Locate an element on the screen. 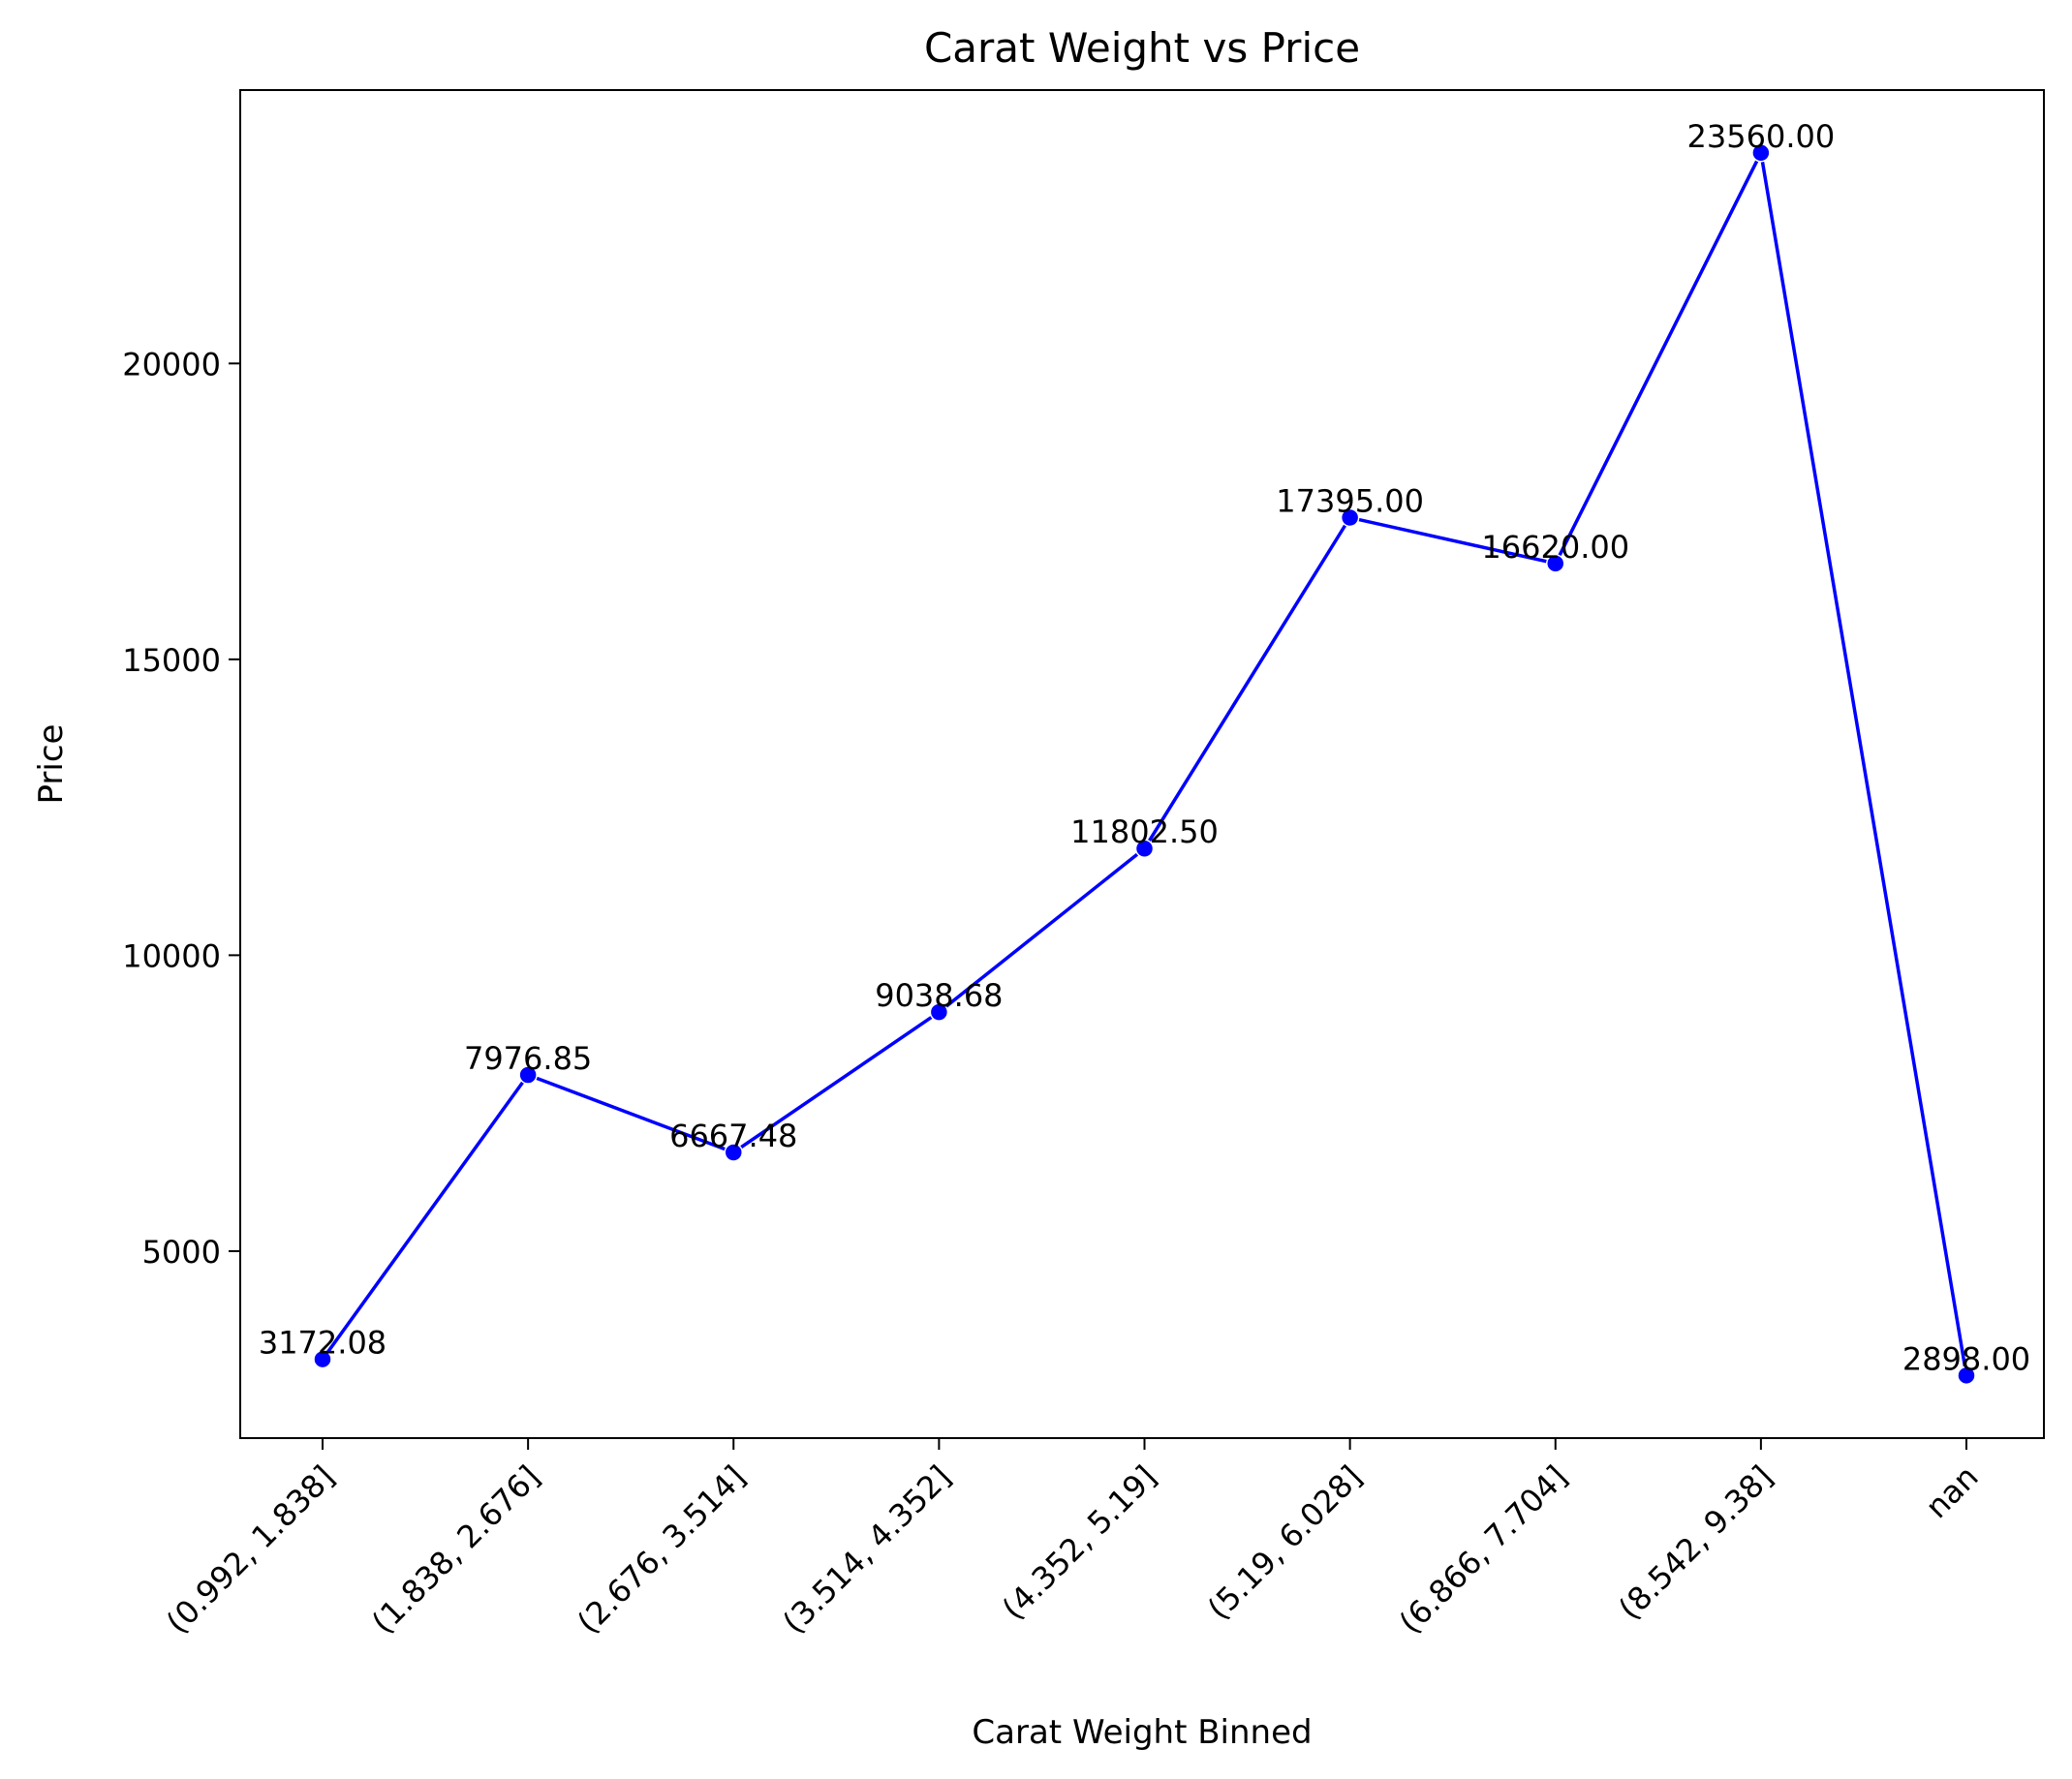 The width and height of the screenshot is (2072, 1779). data-label: 2898.00 is located at coordinates (1966, 1359).